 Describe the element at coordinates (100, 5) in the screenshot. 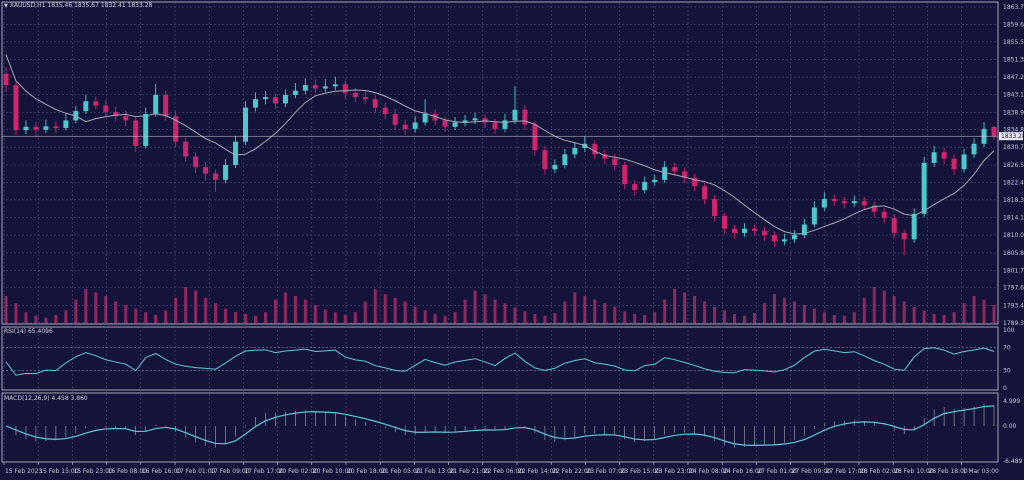

I see `ohlc-values: 1835.46 1835.67 1832.41 1833.28` at that location.